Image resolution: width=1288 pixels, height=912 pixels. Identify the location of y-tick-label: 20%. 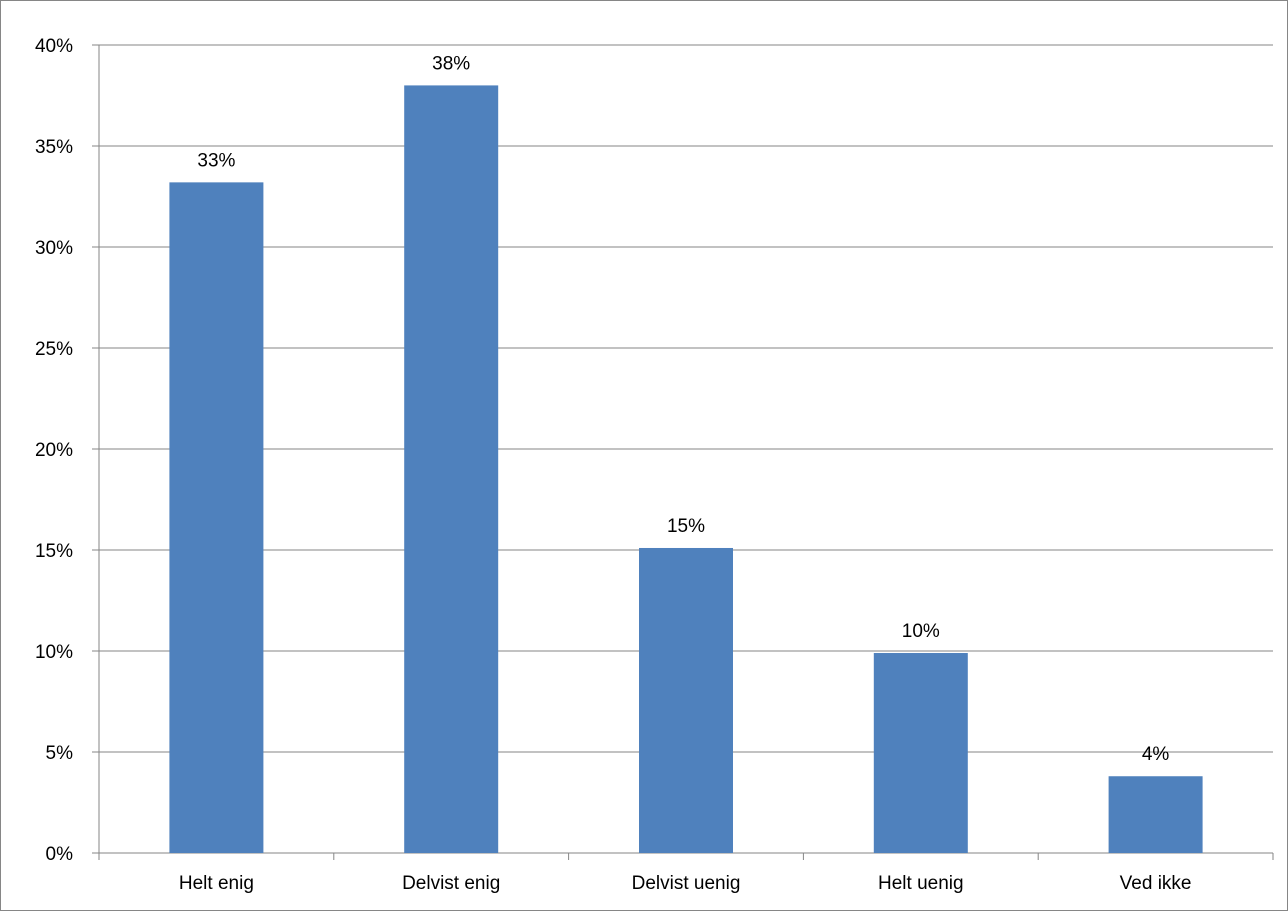
(54, 450).